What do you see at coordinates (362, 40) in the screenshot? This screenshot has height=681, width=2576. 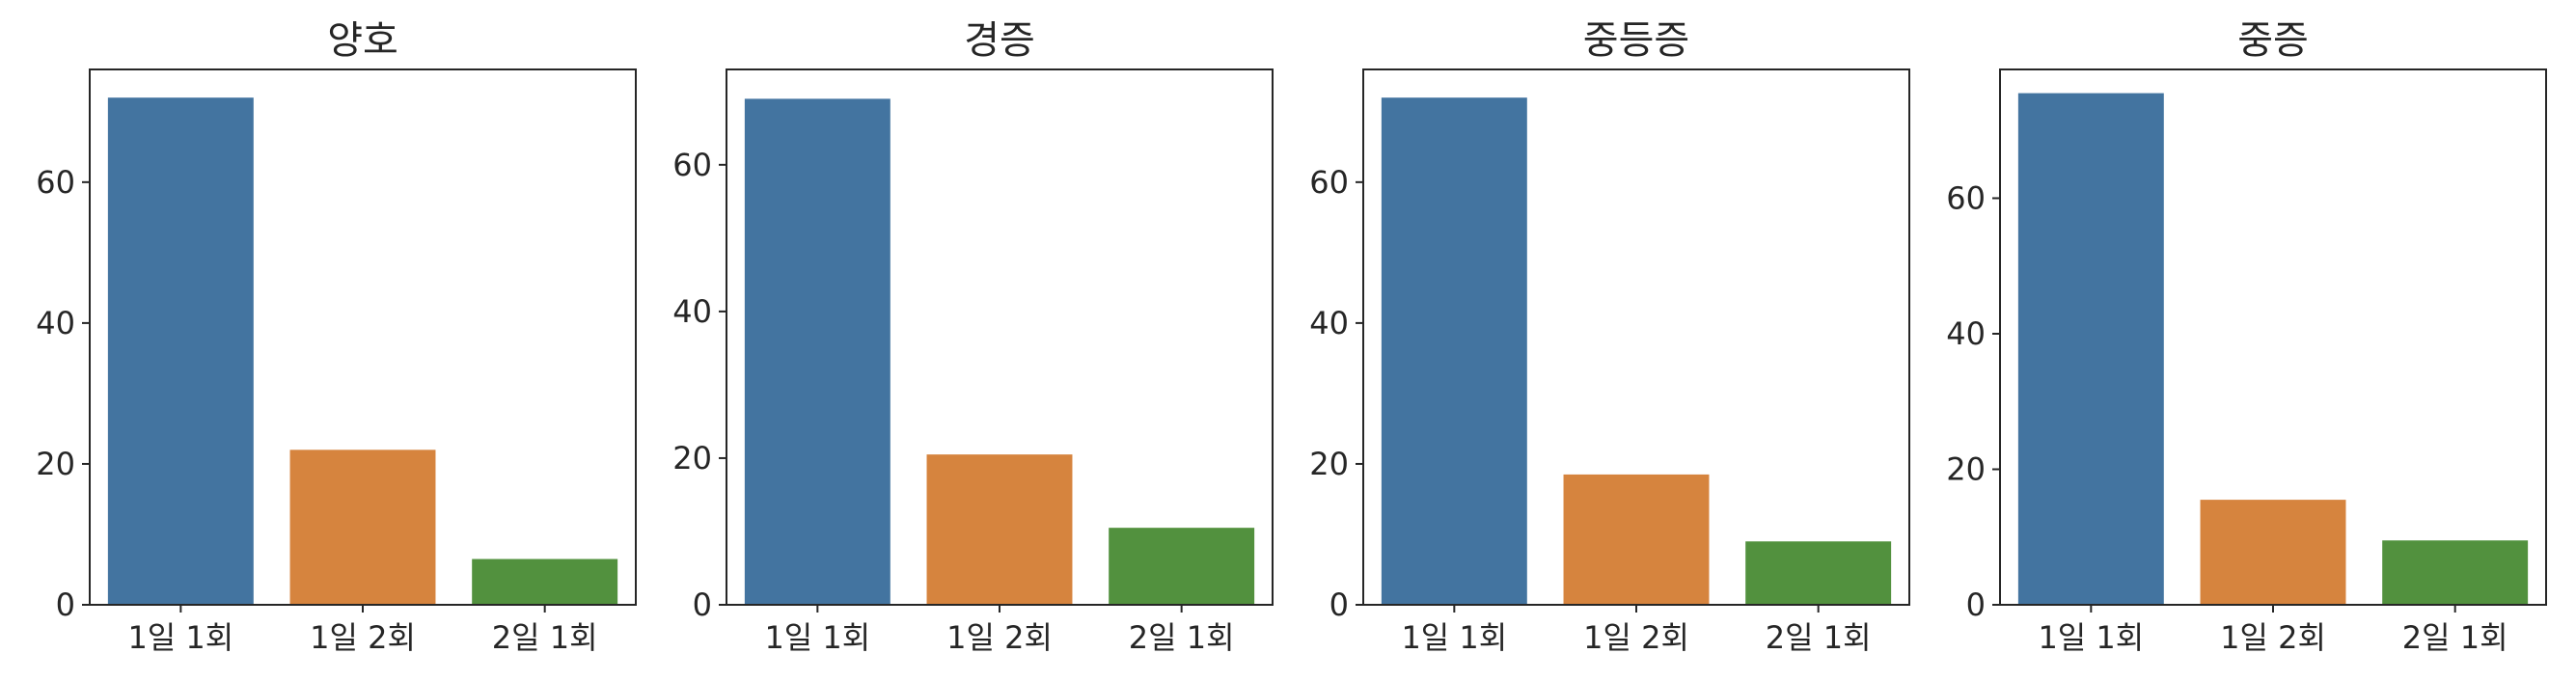 I see `chart-title: 양호` at bounding box center [362, 40].